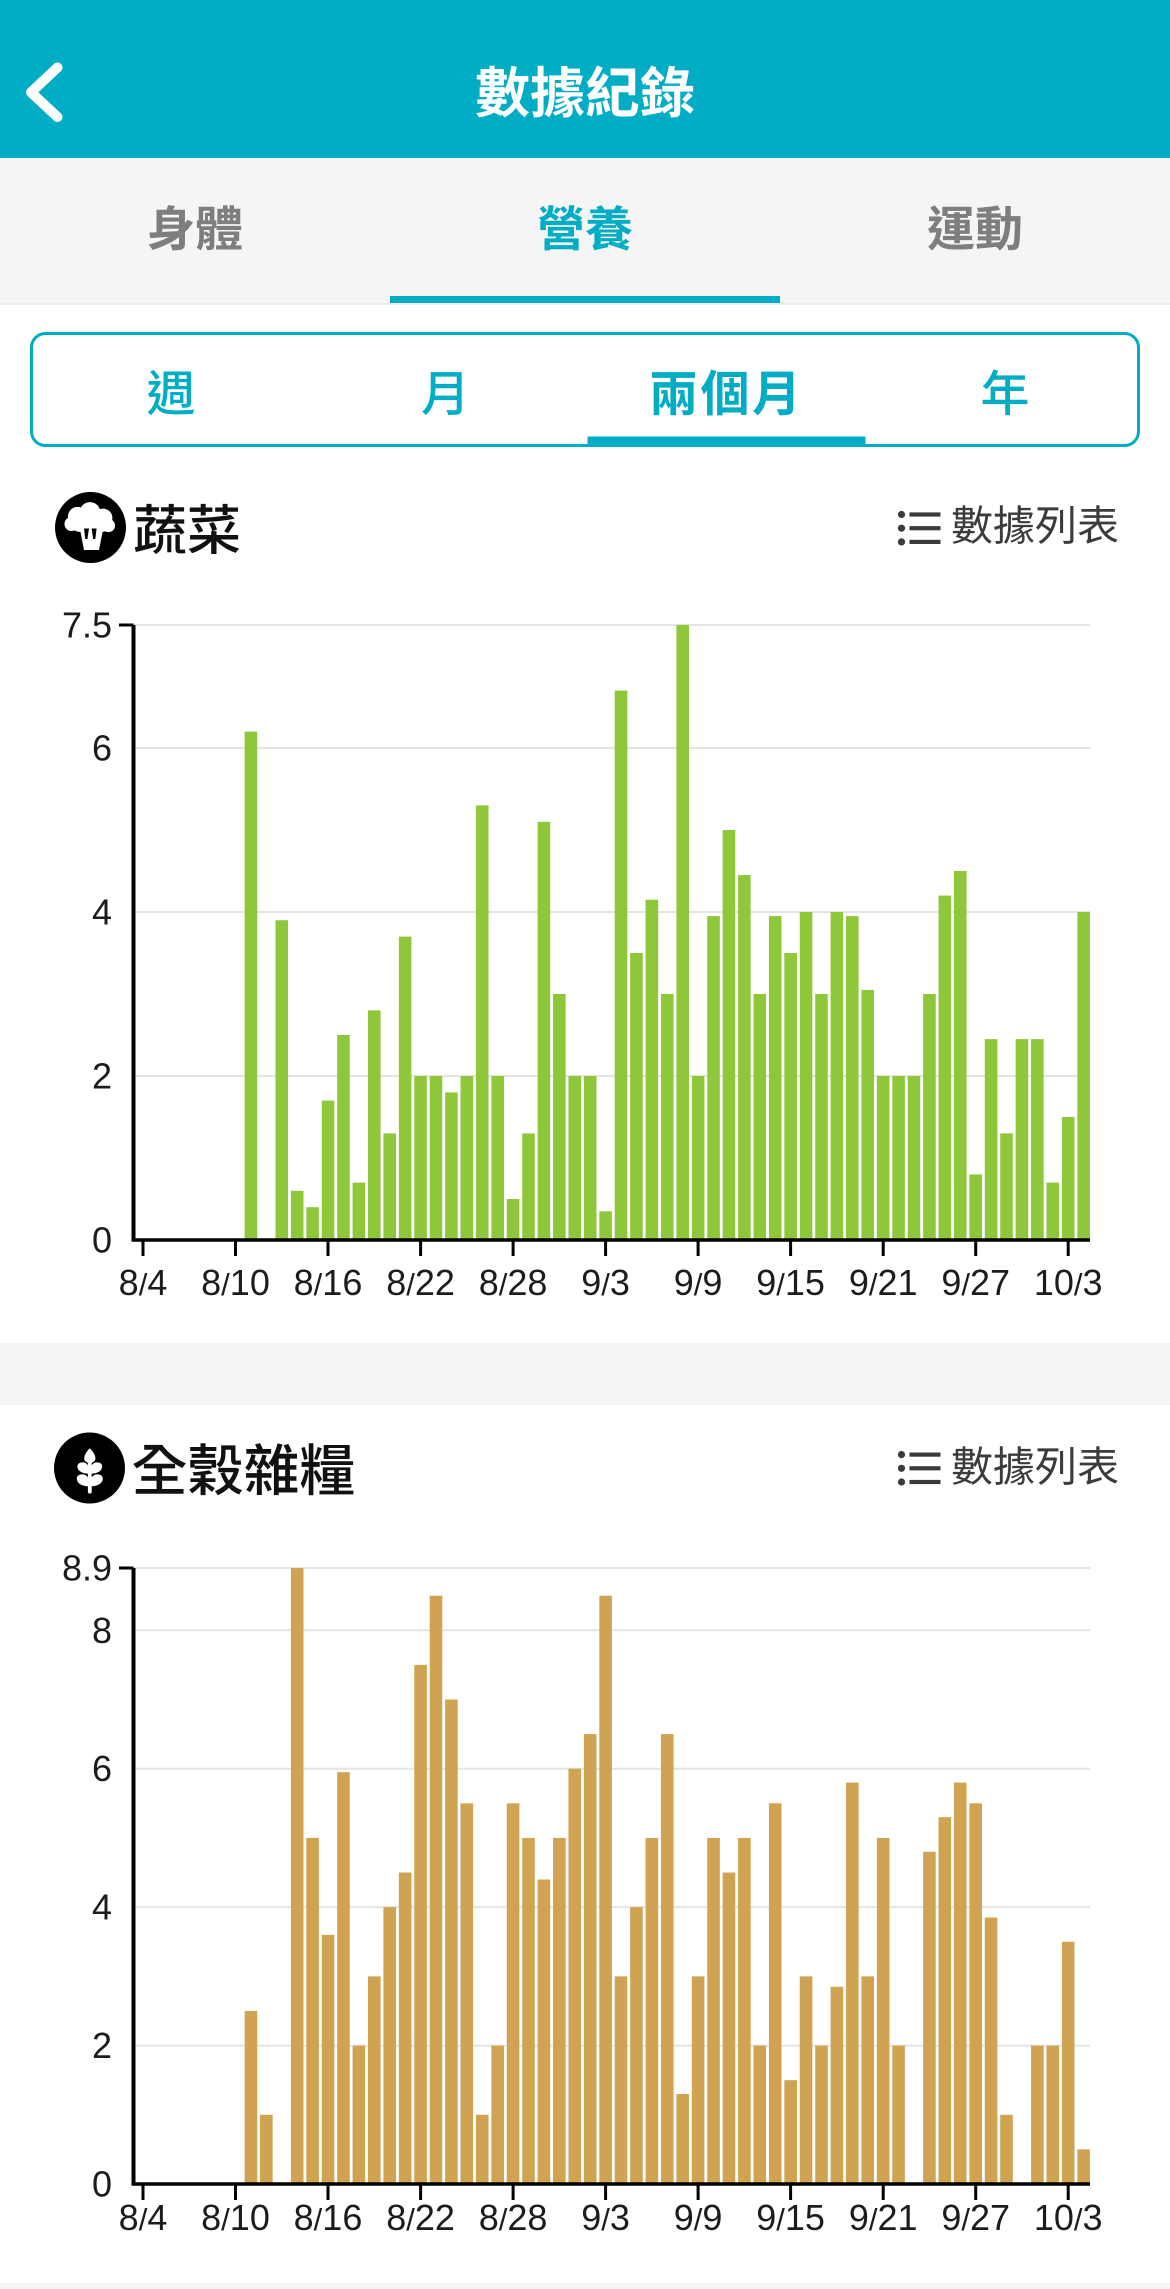 Image resolution: width=1170 pixels, height=2289 pixels. I want to click on svg-text: 8, so click(102, 1630).